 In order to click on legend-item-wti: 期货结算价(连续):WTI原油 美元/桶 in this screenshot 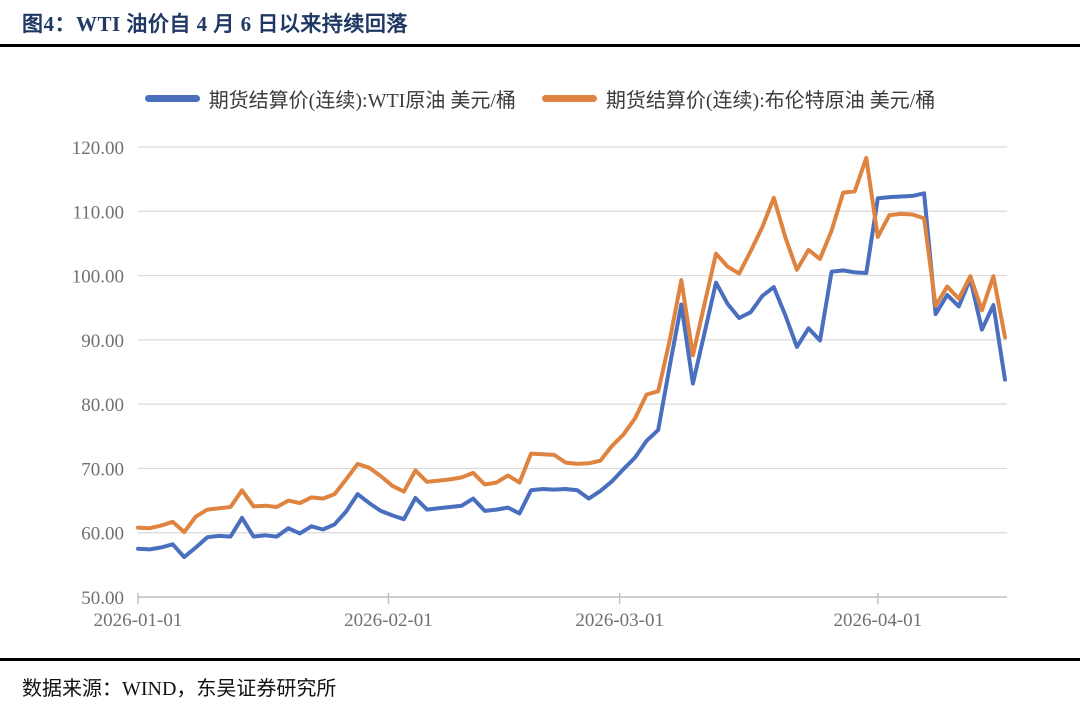, I will do `click(330, 98)`.